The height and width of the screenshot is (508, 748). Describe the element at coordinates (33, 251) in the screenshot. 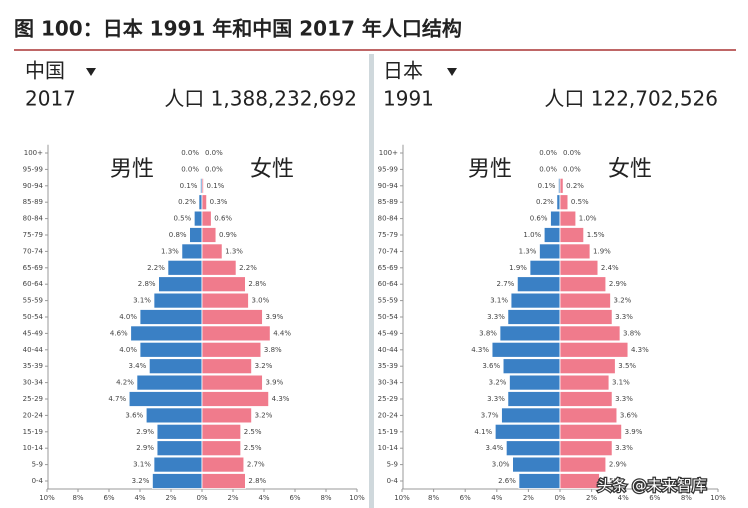

I see `y-tick-label: 70-74` at that location.